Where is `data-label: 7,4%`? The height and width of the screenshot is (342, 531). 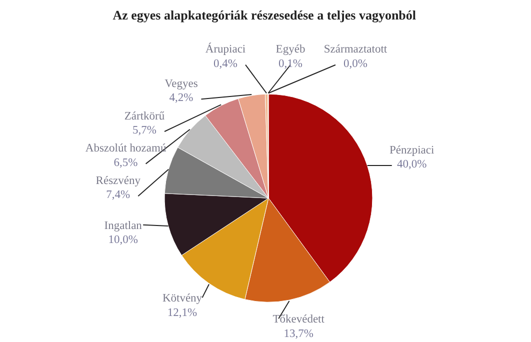 data-label: 7,4% is located at coordinates (118, 195).